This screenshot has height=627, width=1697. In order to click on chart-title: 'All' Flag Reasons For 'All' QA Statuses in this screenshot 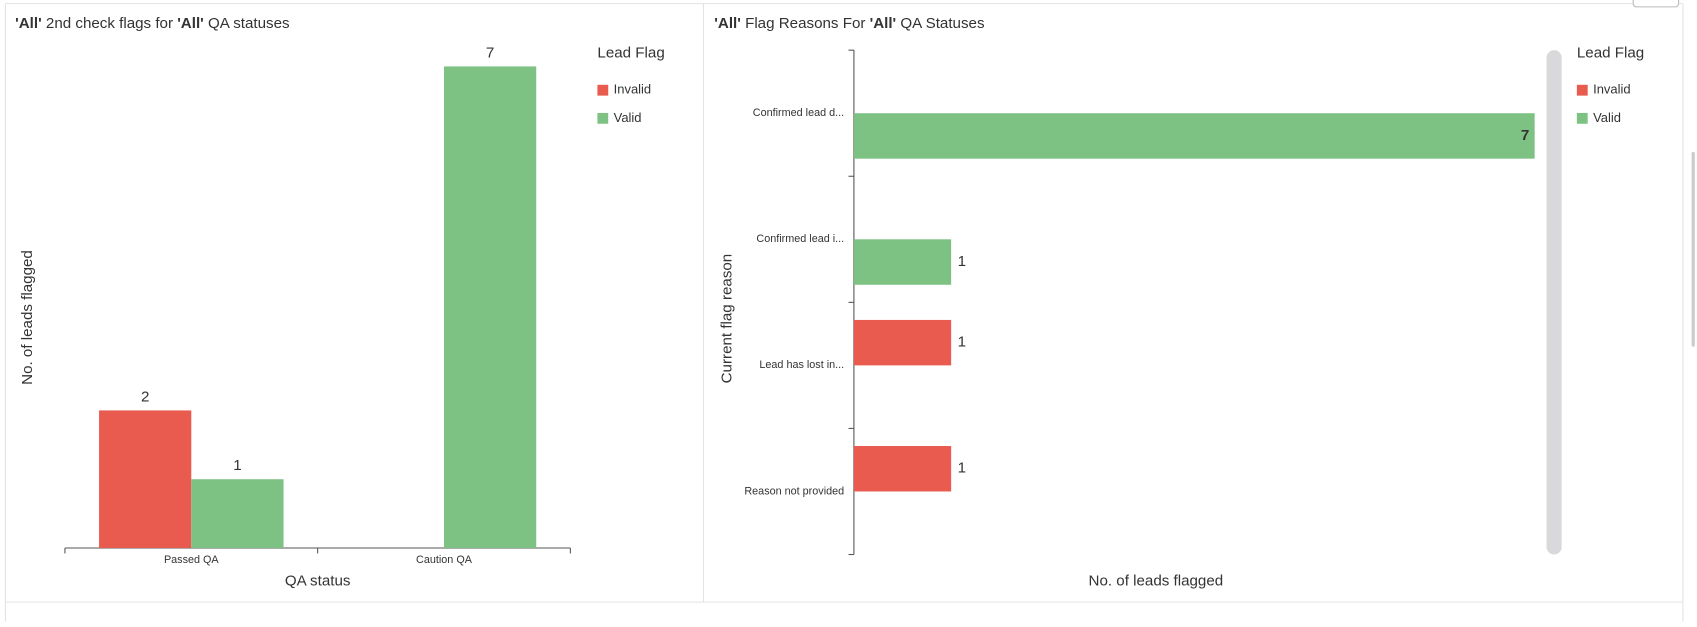, I will do `click(849, 23)`.